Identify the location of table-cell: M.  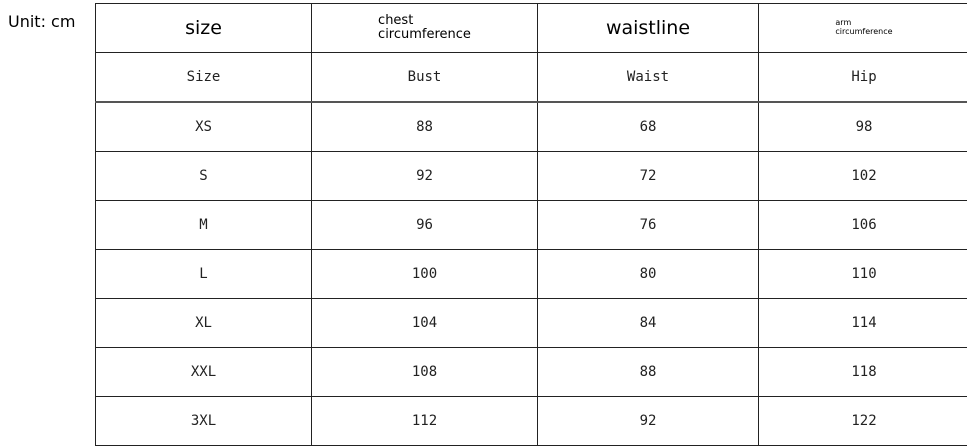
(204, 225).